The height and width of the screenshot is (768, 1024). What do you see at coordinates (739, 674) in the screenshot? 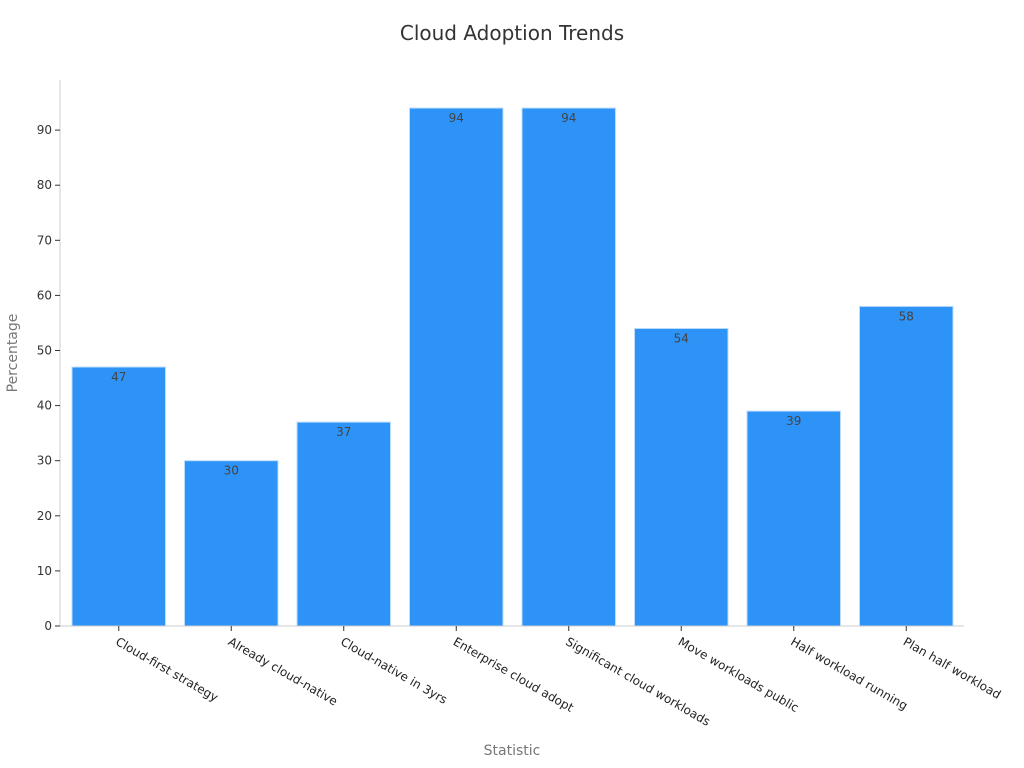
I see `x-tick-label-5: Move workloads public` at bounding box center [739, 674].